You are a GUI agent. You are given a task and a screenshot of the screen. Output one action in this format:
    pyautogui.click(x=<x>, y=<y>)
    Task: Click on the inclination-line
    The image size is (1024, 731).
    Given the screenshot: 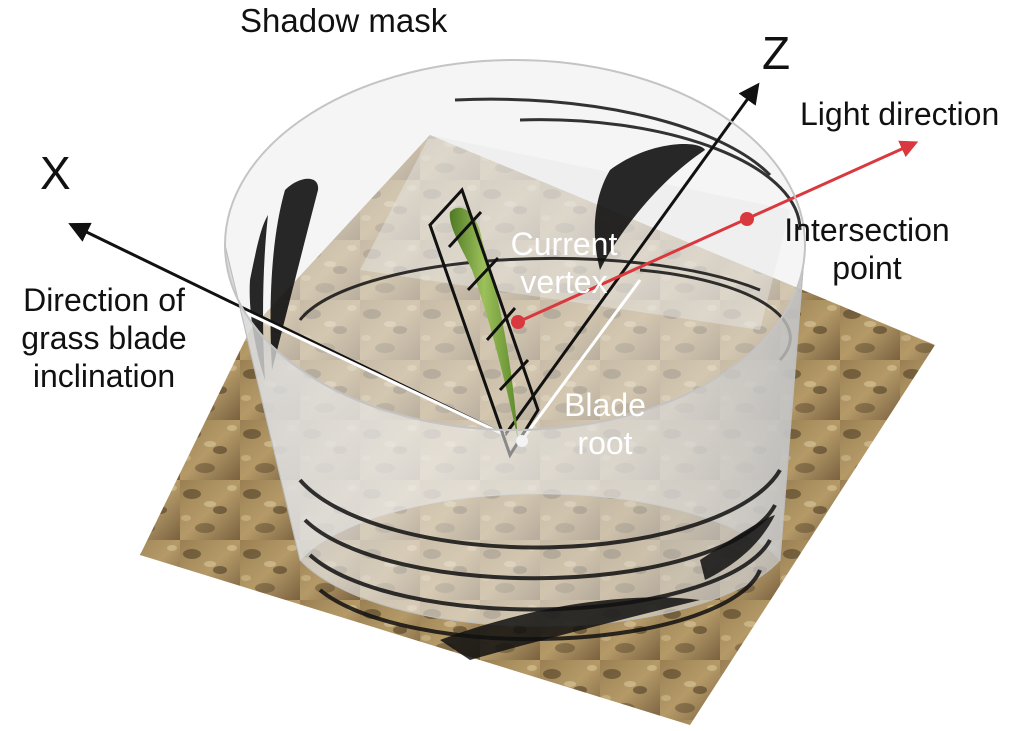 What is the action you would take?
    pyautogui.click(x=367, y=370)
    